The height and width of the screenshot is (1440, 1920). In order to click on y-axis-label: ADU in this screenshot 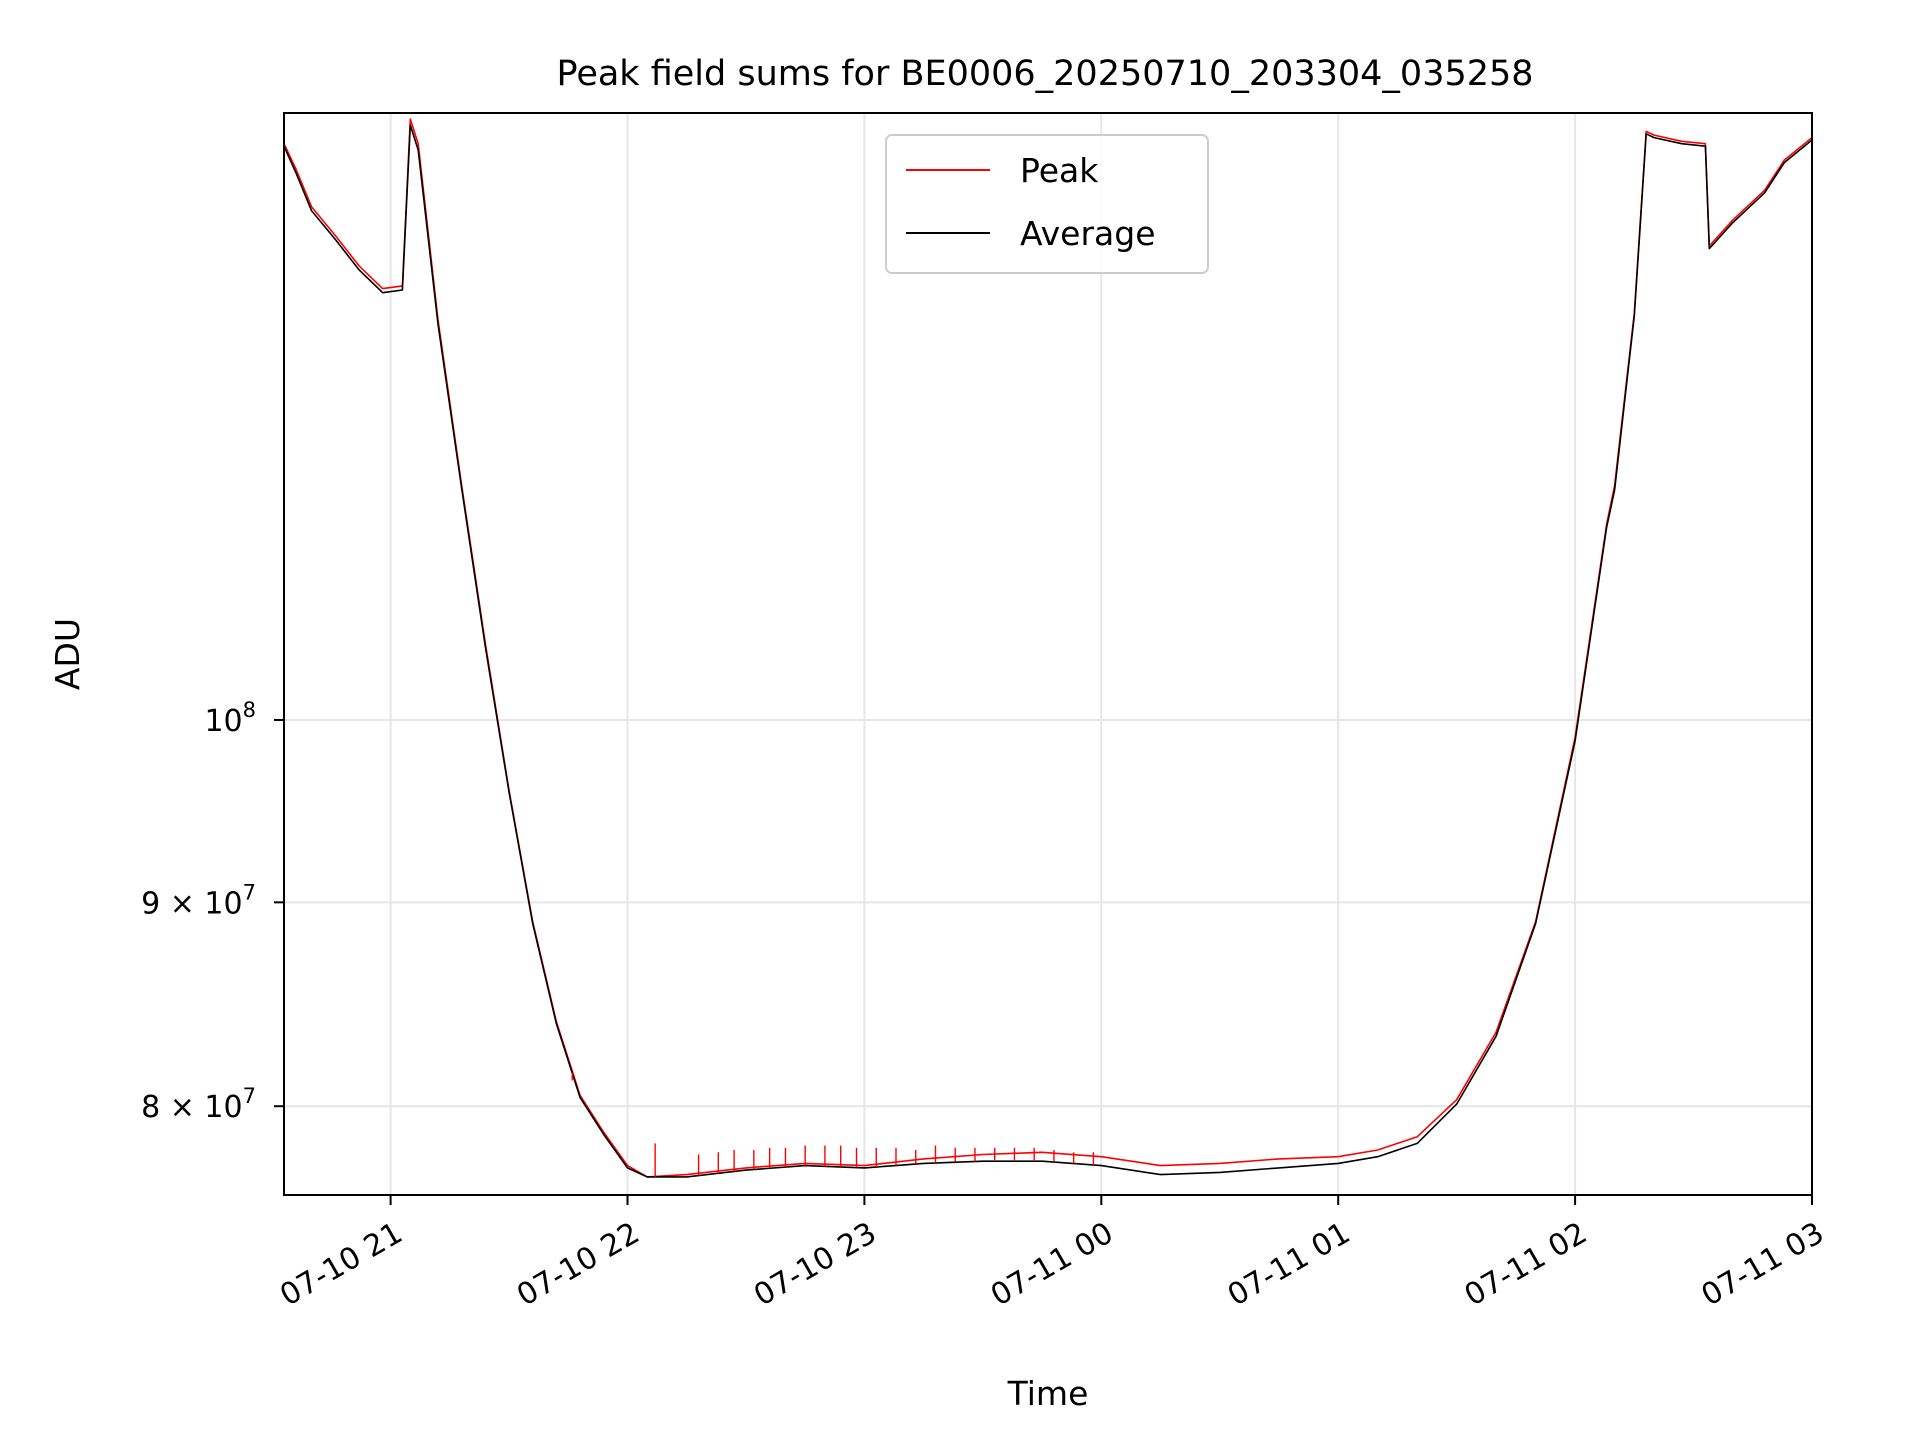, I will do `click(67, 654)`.